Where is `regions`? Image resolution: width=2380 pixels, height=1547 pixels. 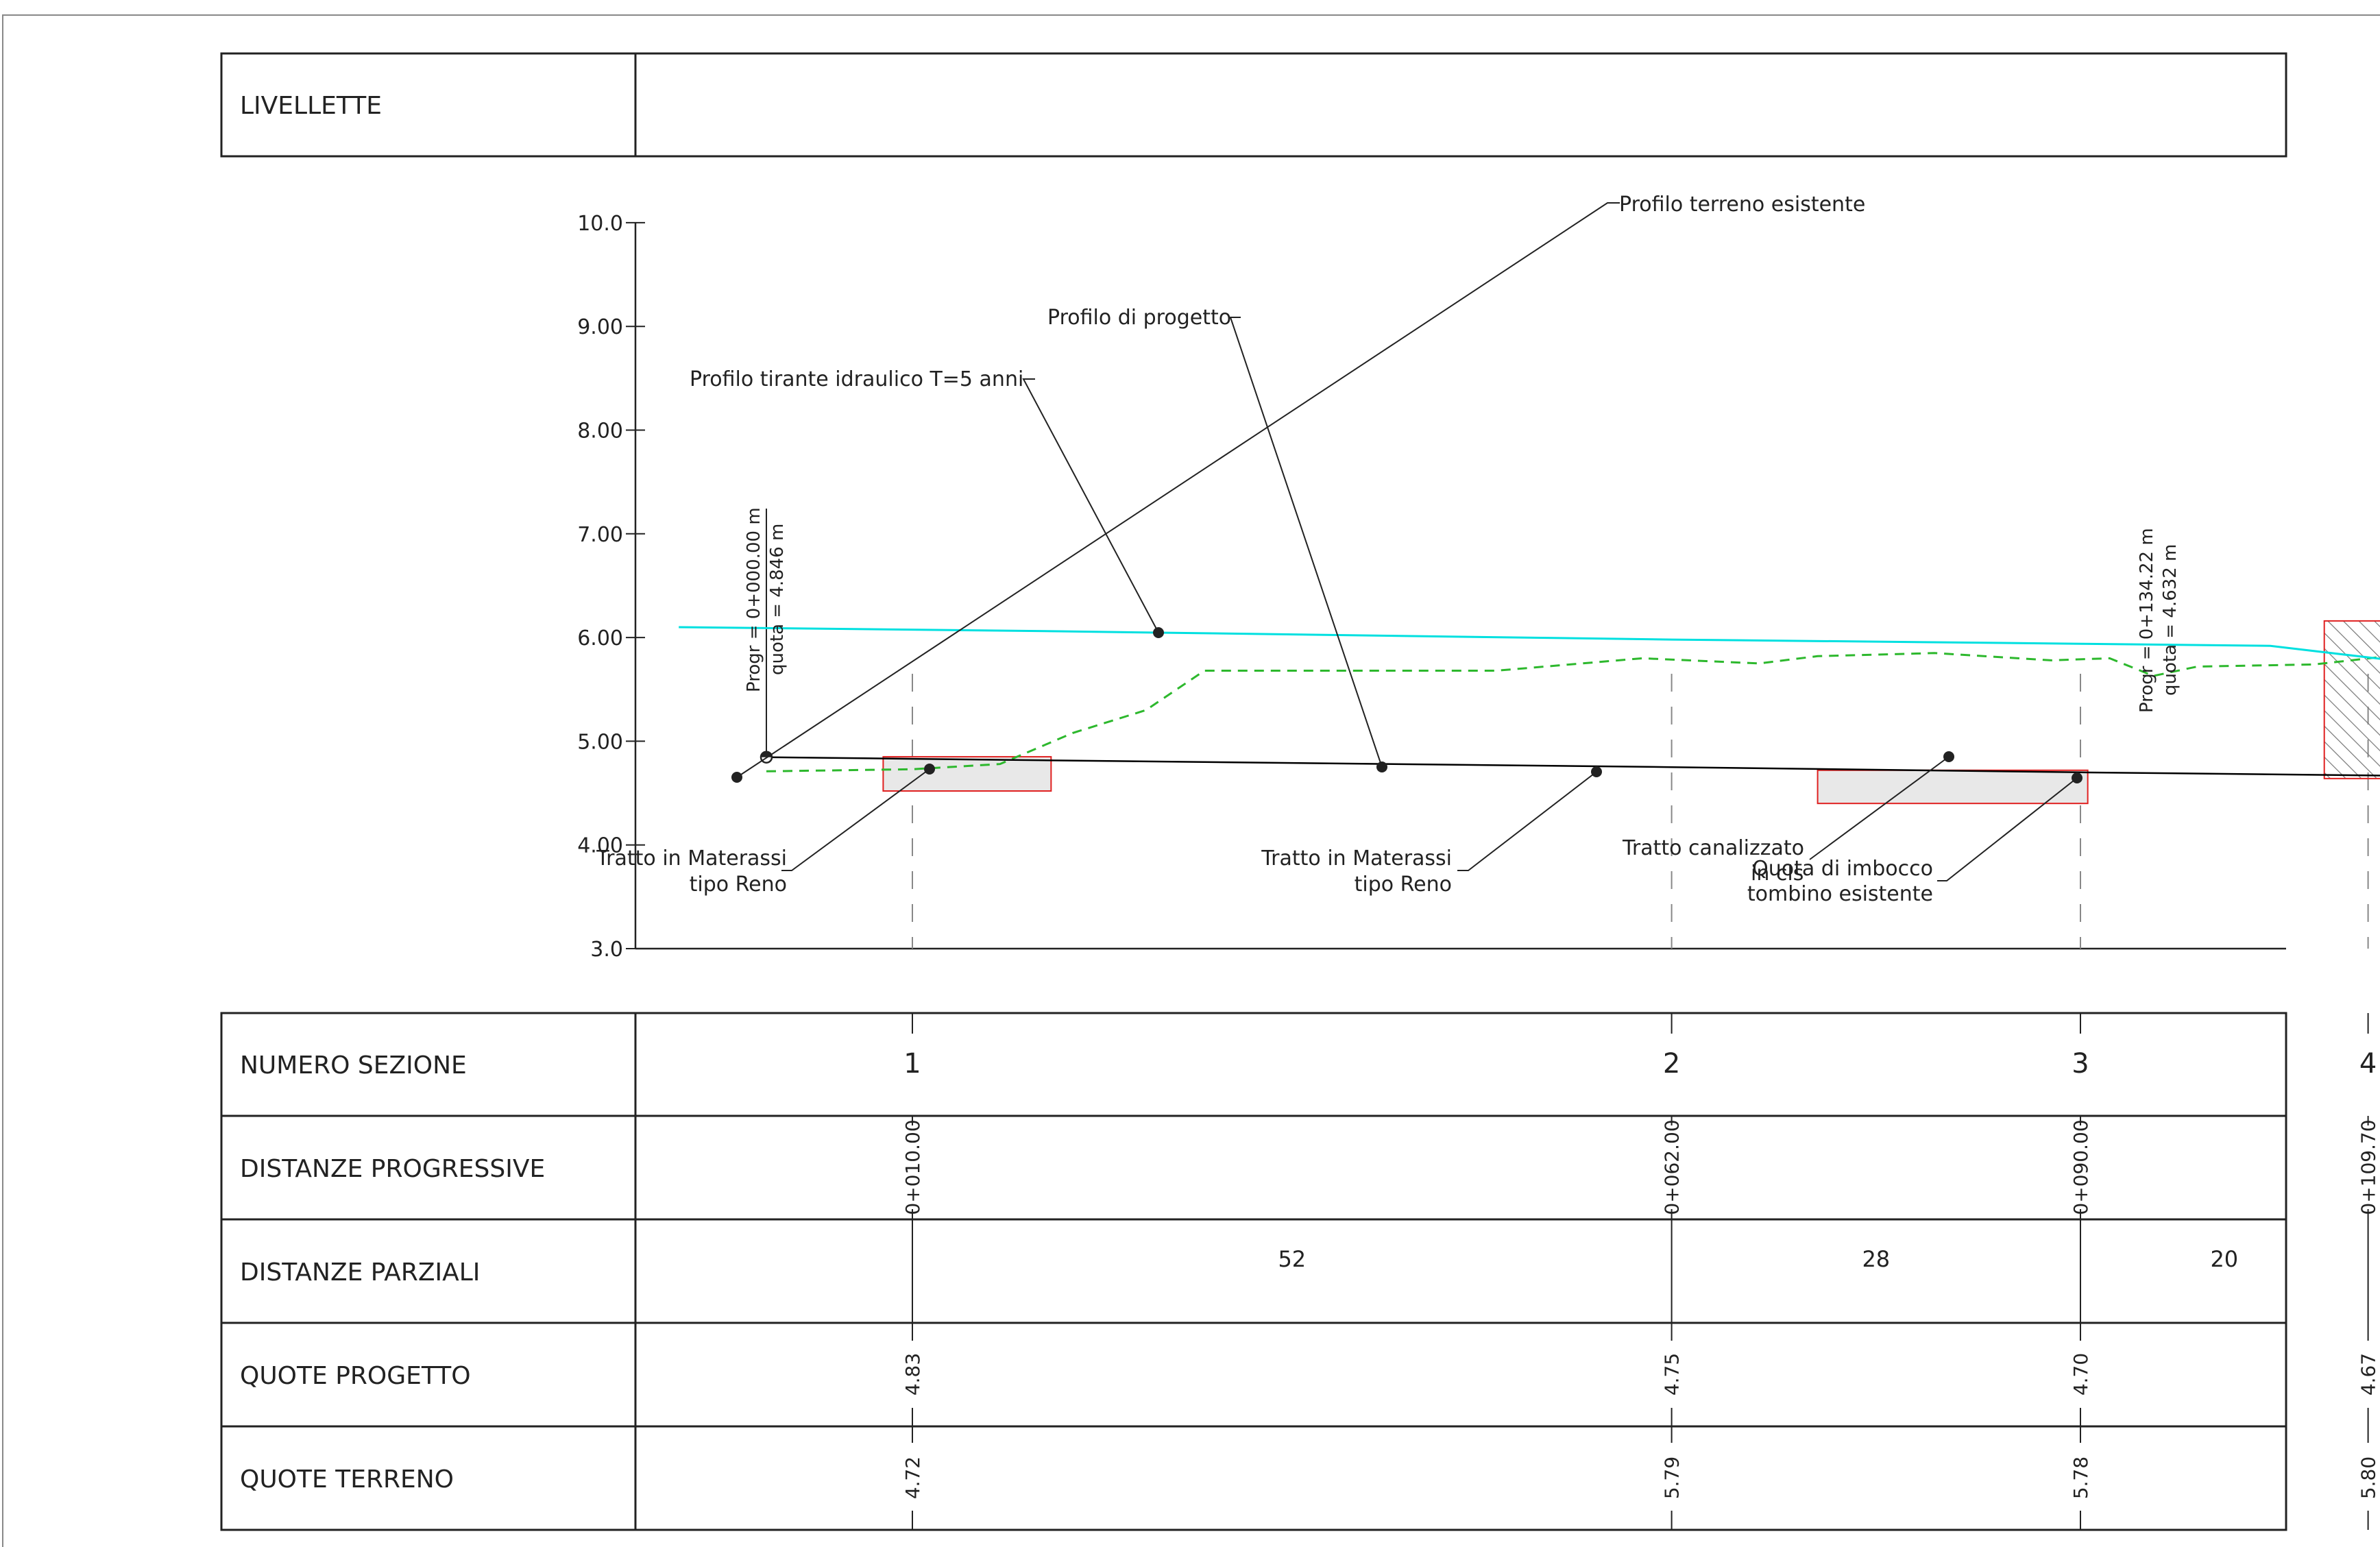
regions is located at coordinates (1631, 712).